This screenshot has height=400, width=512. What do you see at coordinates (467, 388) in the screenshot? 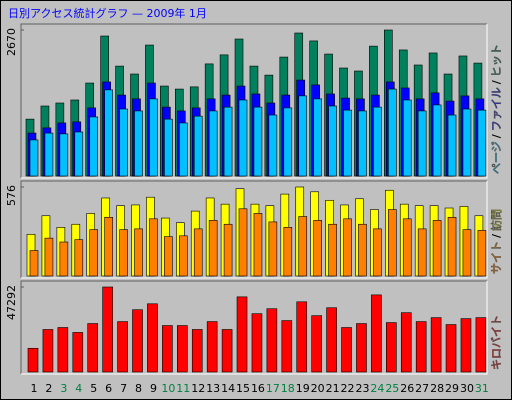
I see `x-tick-label: 30` at bounding box center [467, 388].